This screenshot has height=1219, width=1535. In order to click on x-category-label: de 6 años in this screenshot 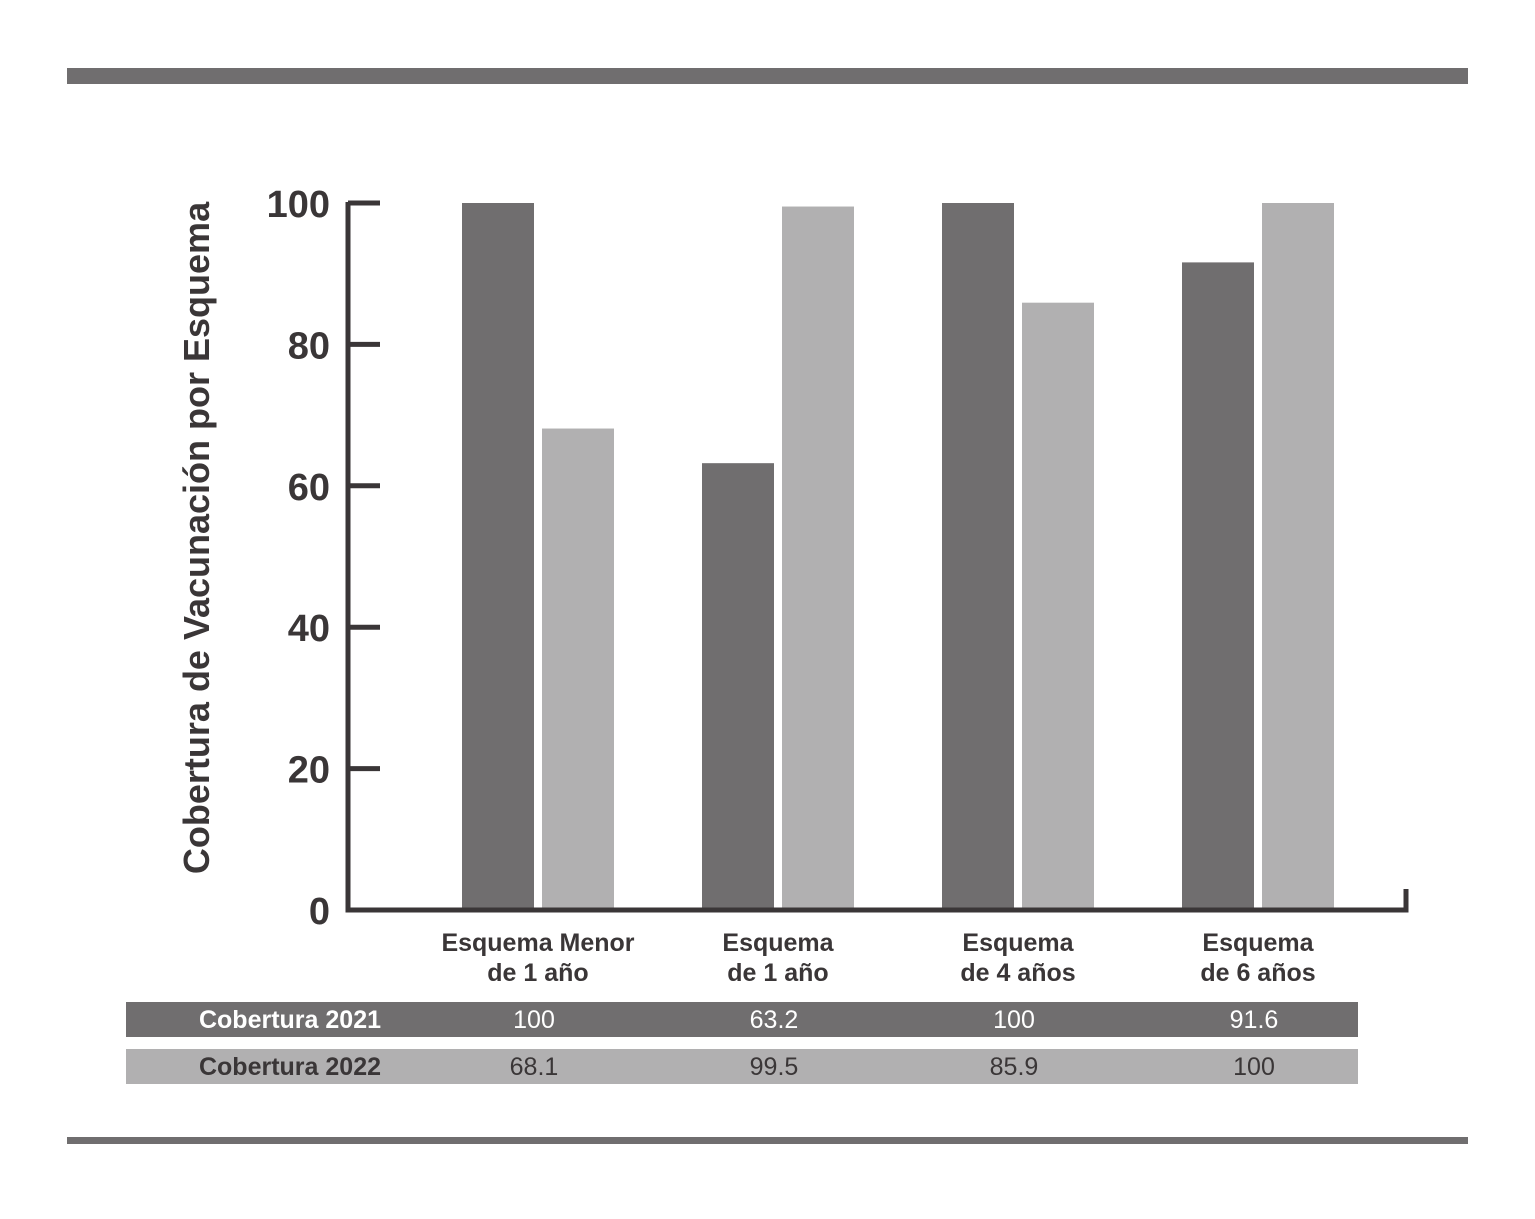, I will do `click(1257, 973)`.